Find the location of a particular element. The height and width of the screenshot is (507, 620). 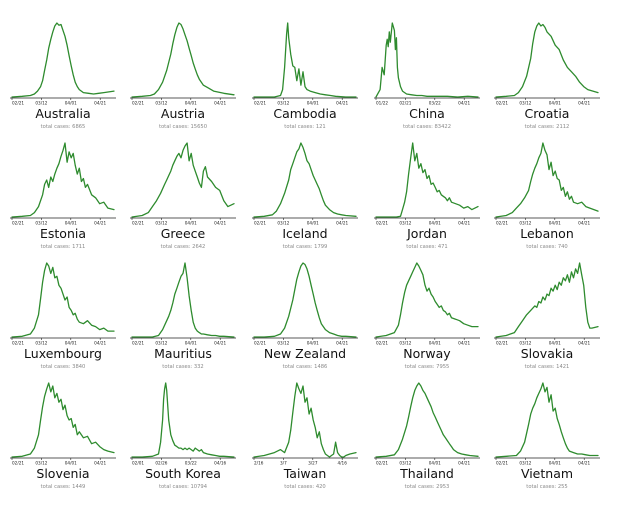

x-tick-label: 02/26 is located at coordinates (161, 463).